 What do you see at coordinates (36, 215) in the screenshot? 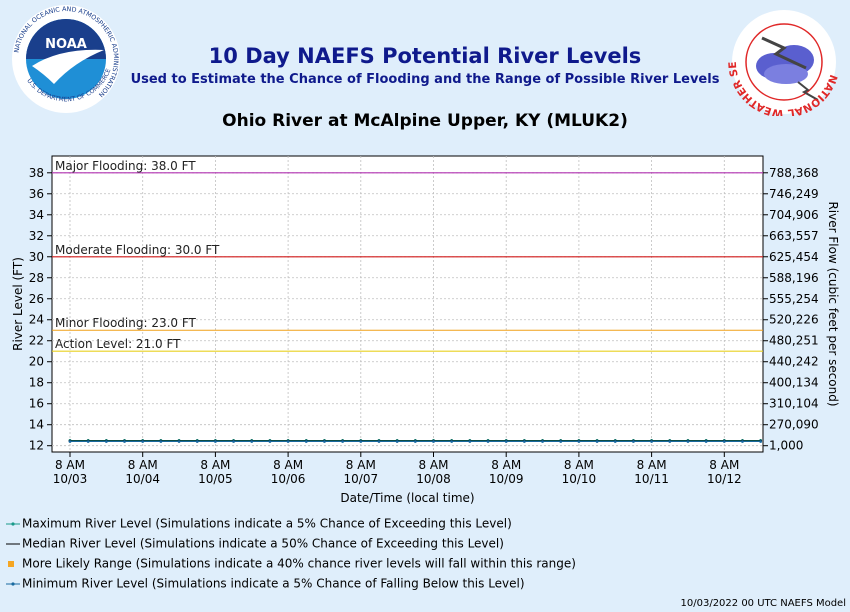
I see `y-tick-label: 34` at bounding box center [36, 215].